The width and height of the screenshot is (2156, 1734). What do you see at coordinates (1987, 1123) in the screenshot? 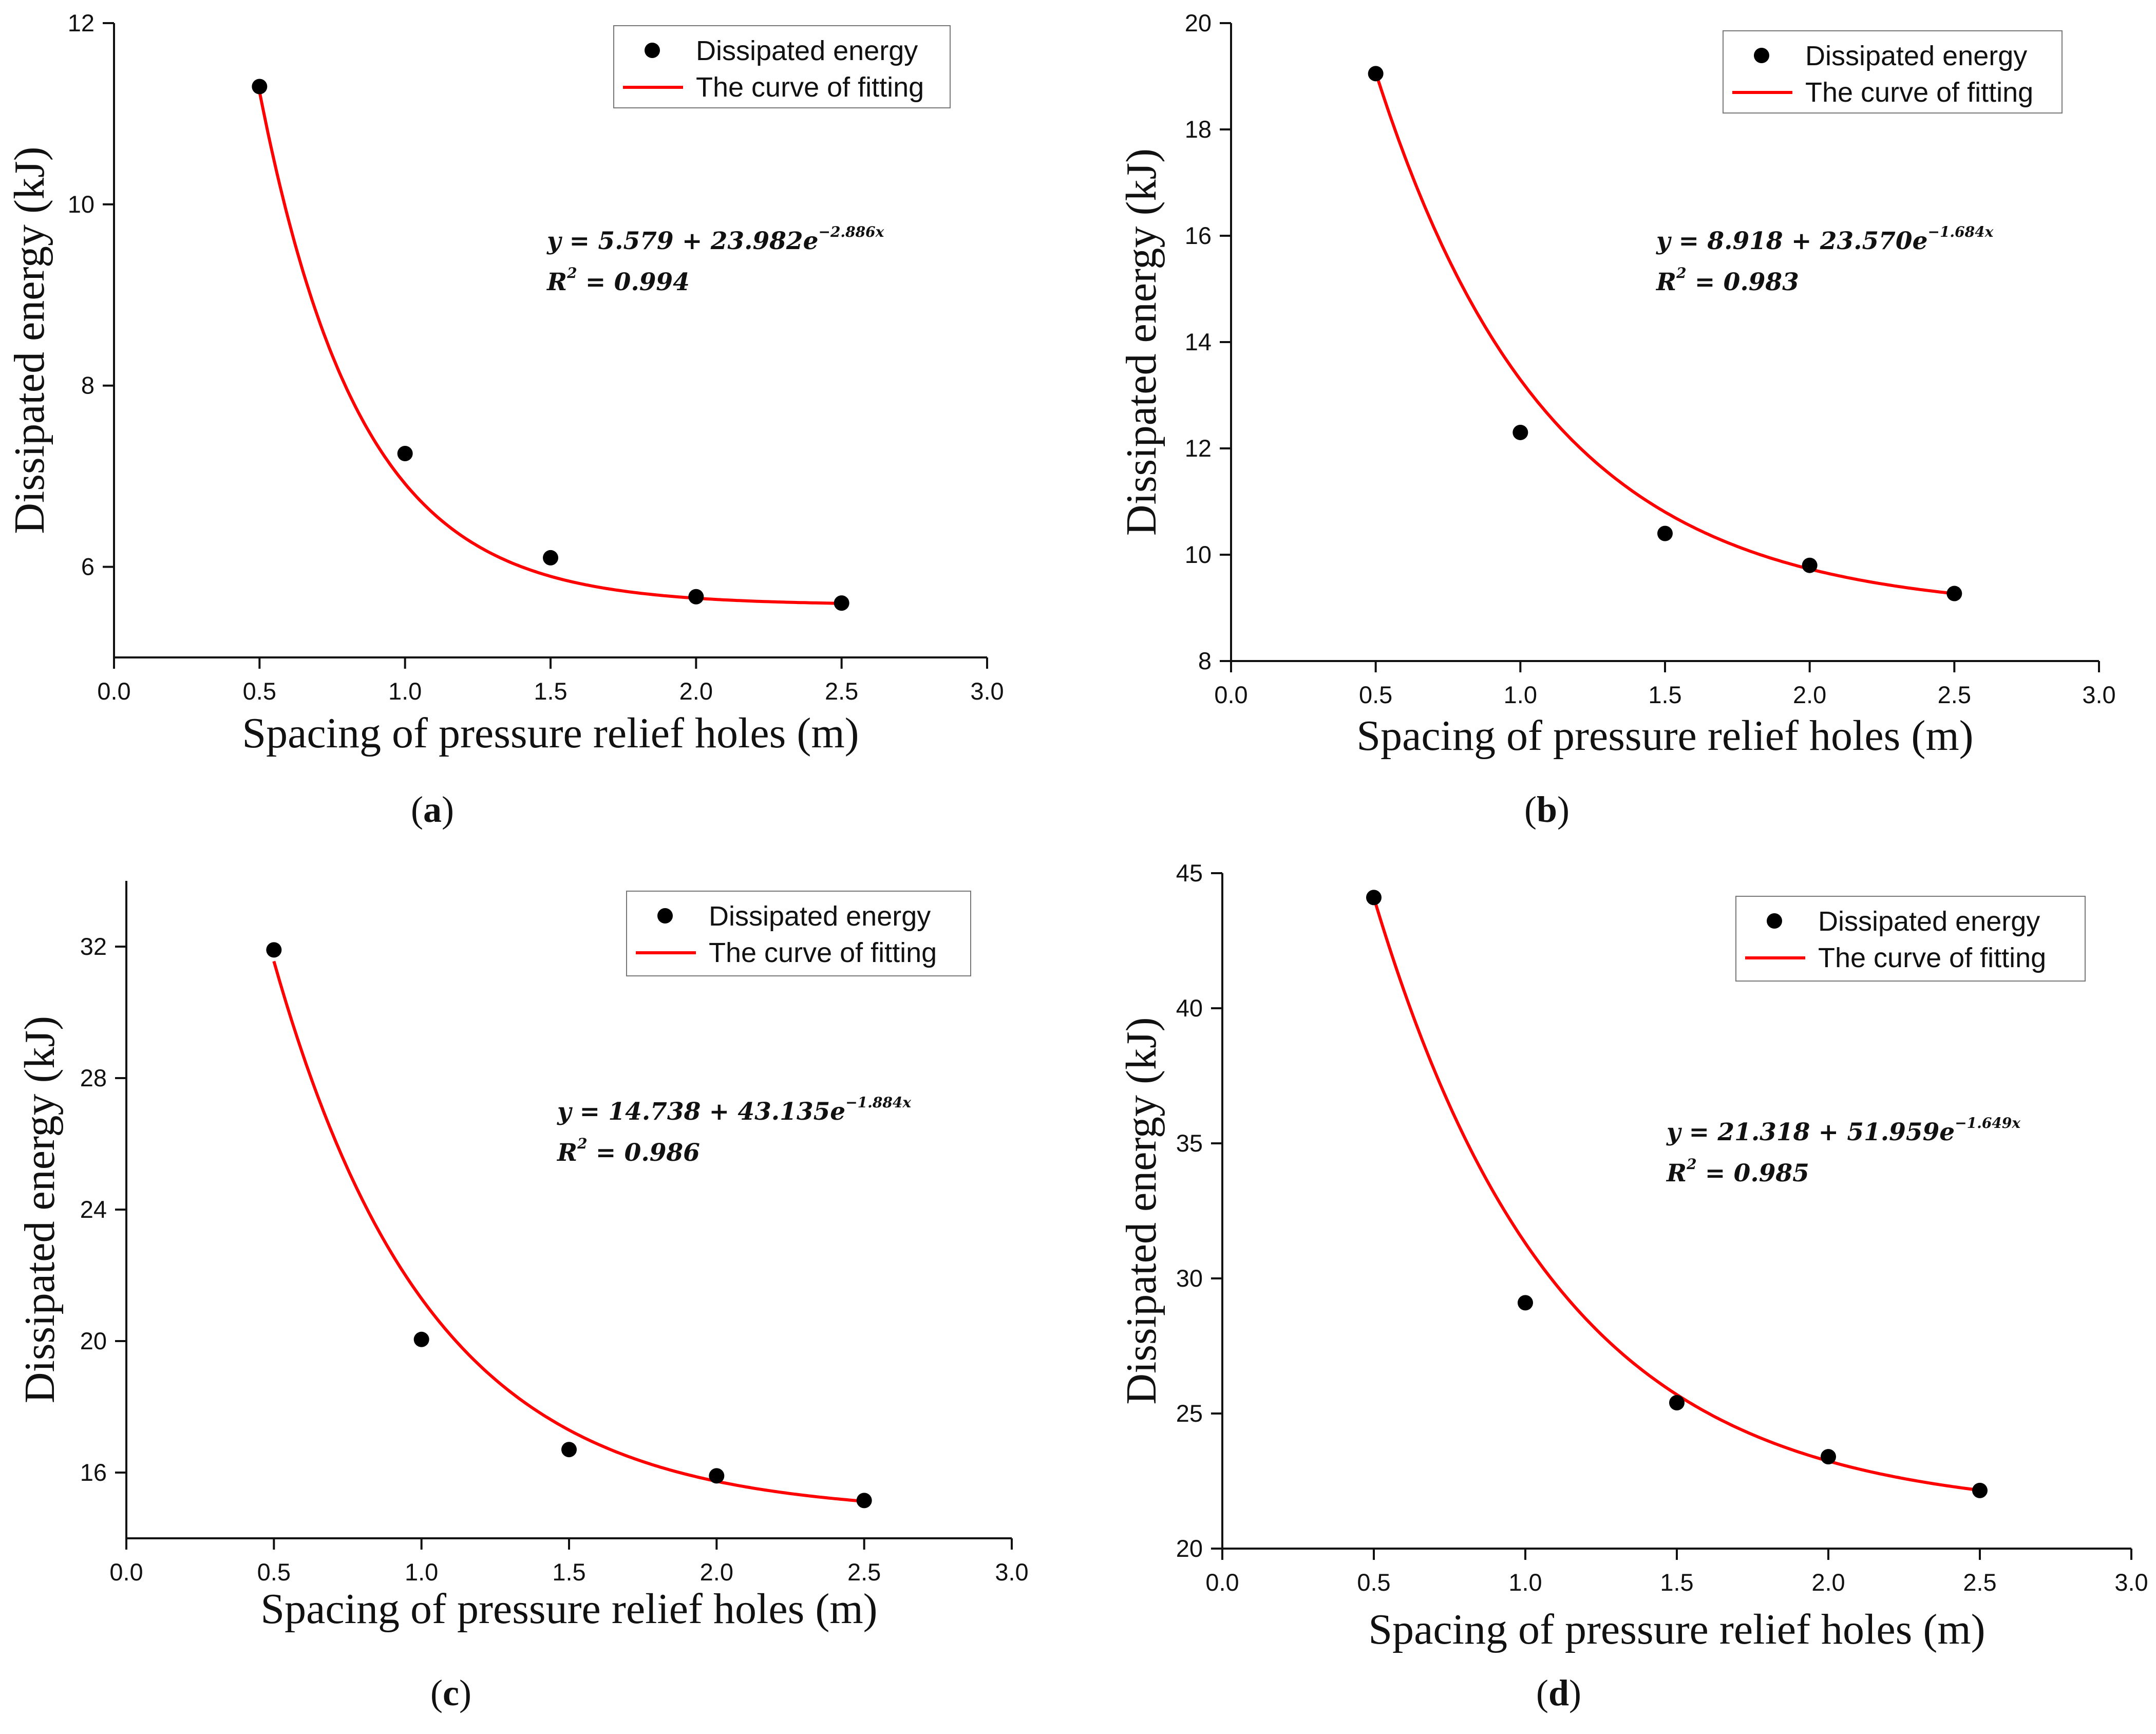
I see `fit-equation-exponent: −1.649x` at bounding box center [1987, 1123].